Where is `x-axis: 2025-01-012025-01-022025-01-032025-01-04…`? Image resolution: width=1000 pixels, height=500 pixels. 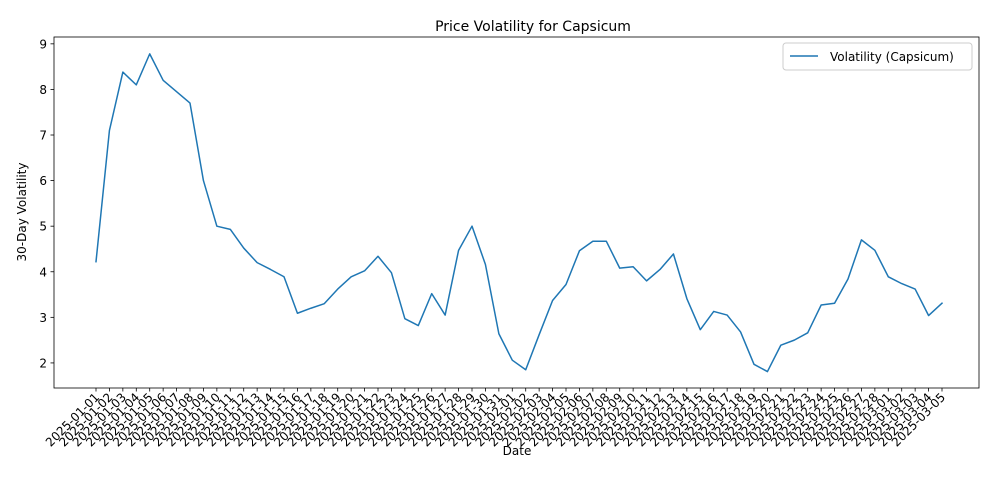
x-axis: 2025-01-012025-01-022025-01-032025-01-04… is located at coordinates (495, 418).